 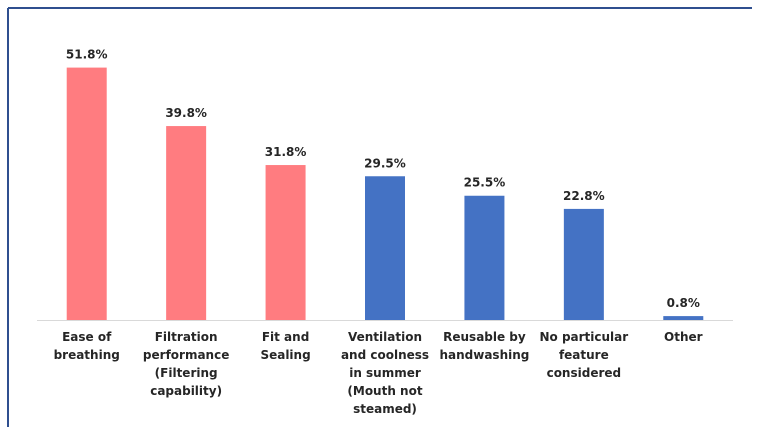 I want to click on data-label: 51.8%, so click(x=87, y=55).